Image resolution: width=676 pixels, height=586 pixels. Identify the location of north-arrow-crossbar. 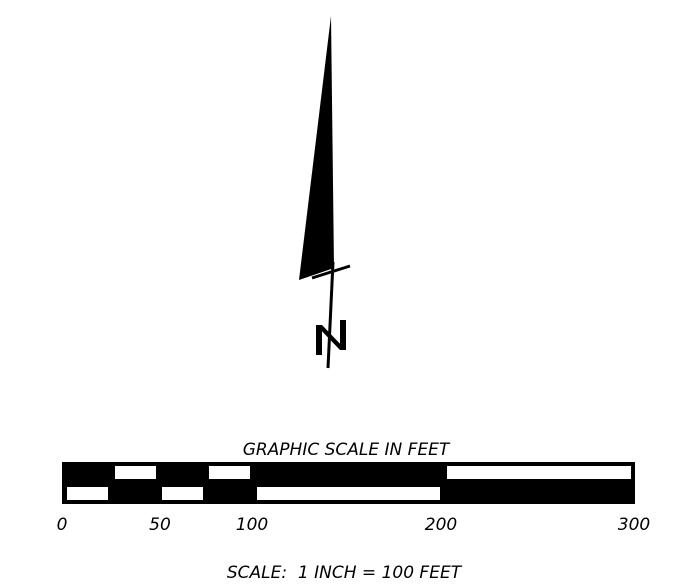
(331, 272).